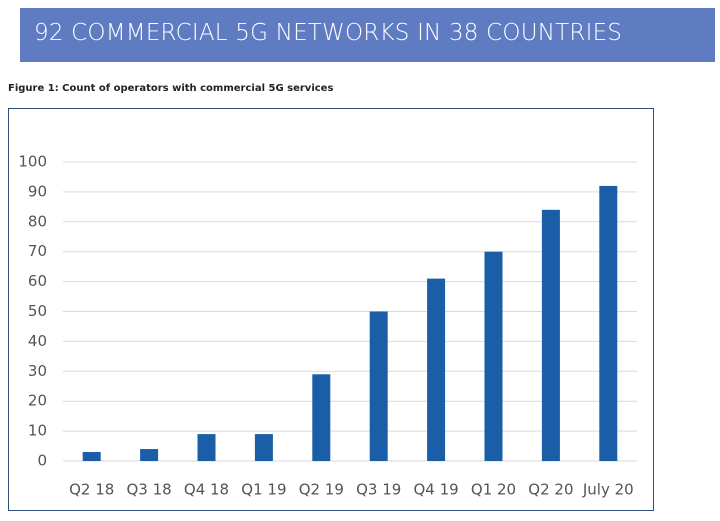 Image resolution: width=720 pixels, height=521 pixels. Describe the element at coordinates (37, 311) in the screenshot. I see `y-tick-label: 50` at that location.